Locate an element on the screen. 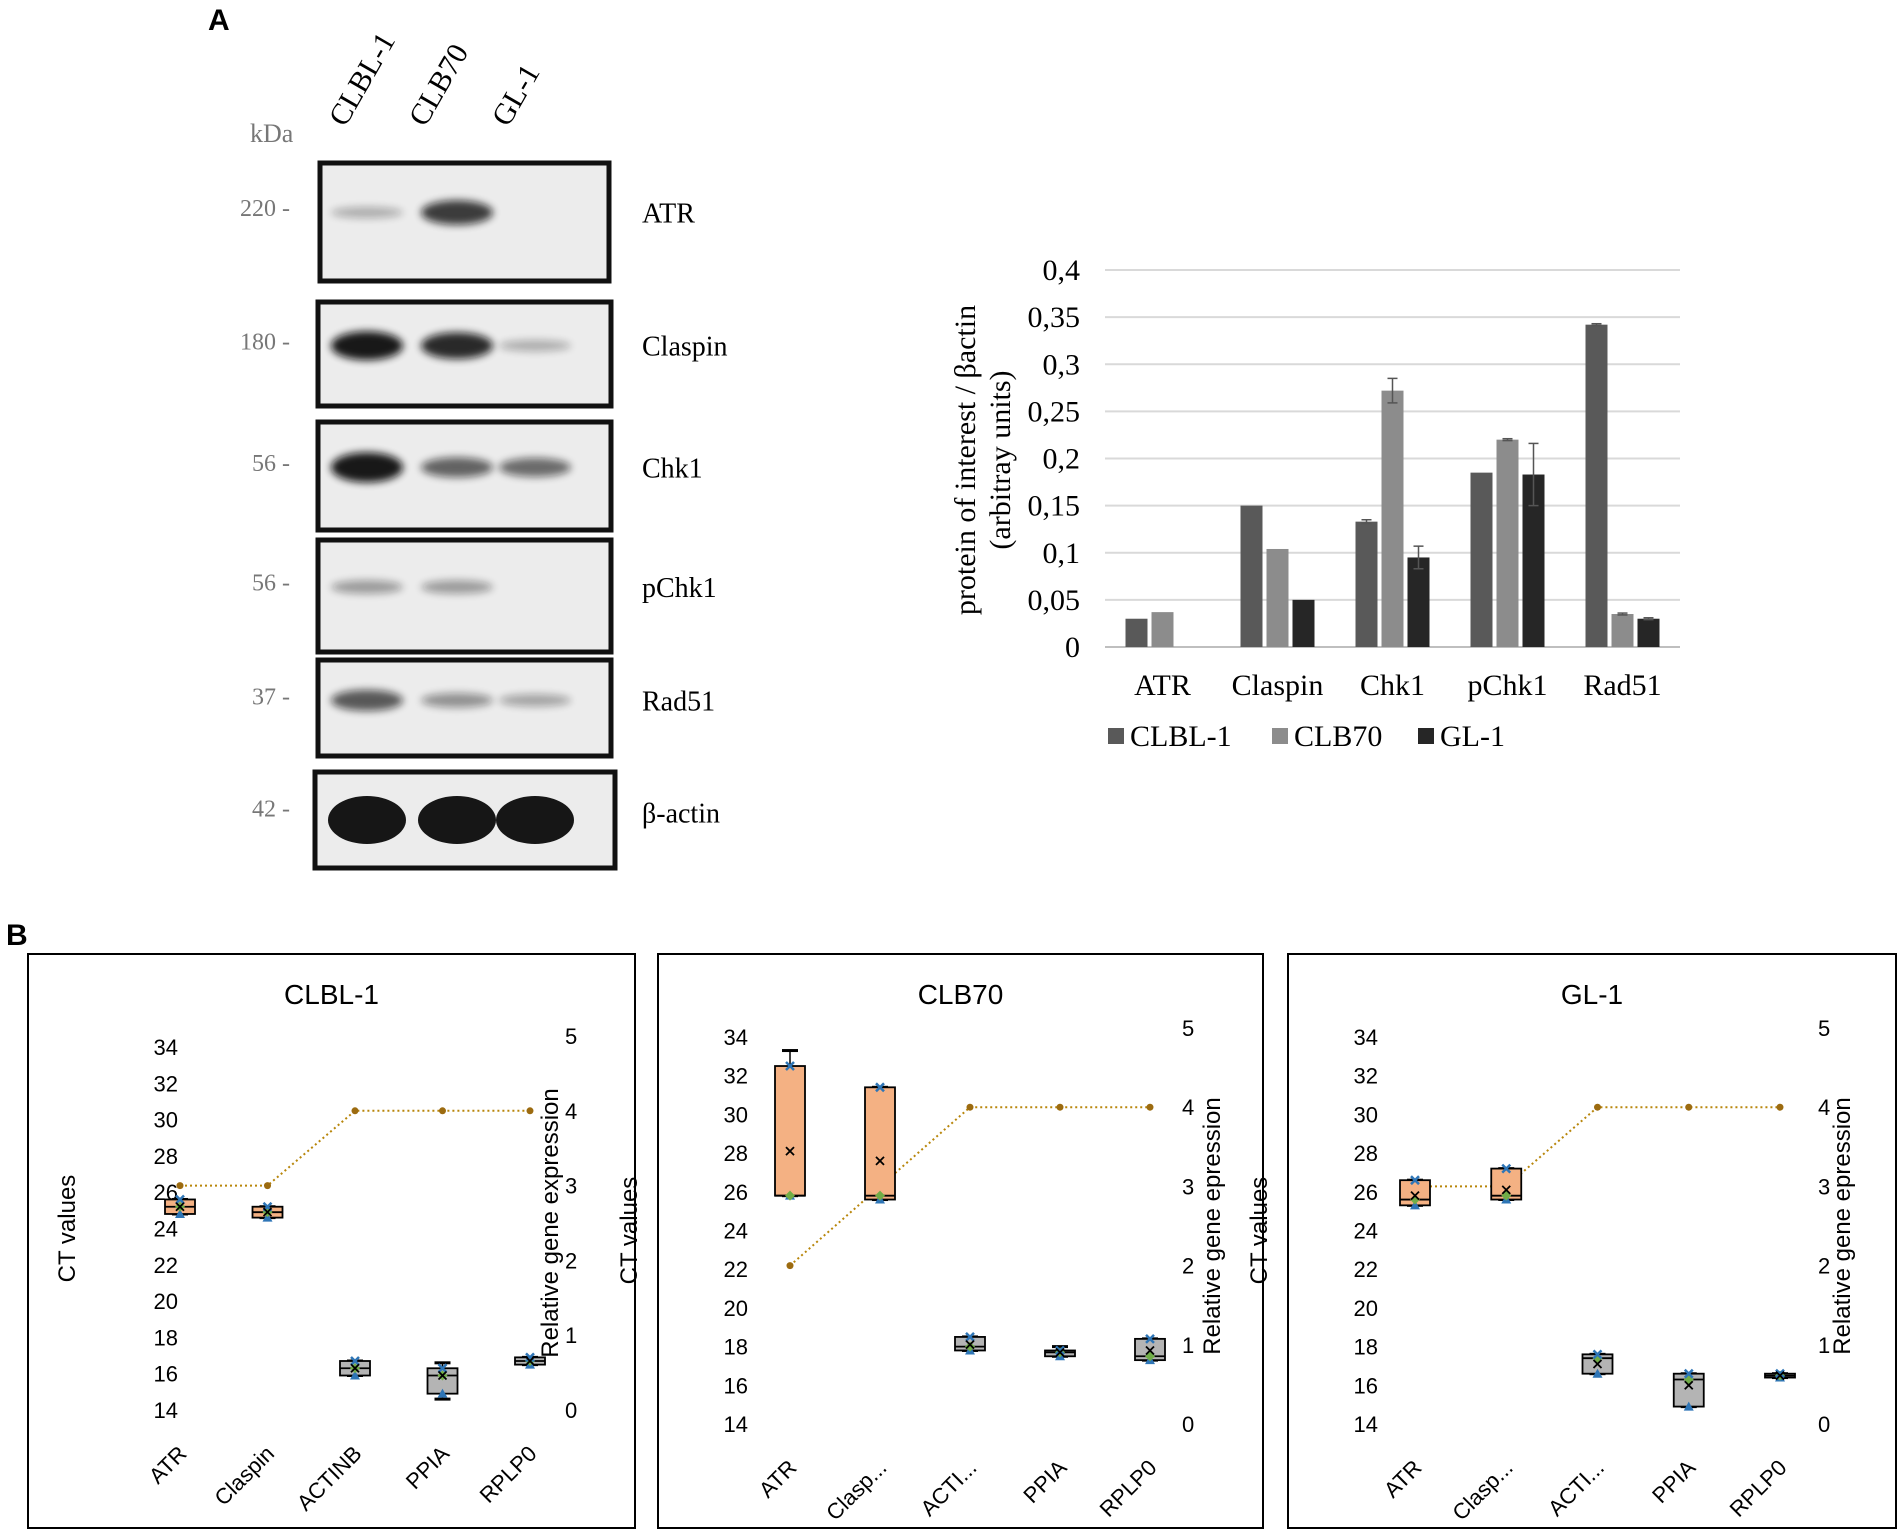  marker-label: 56 - is located at coordinates (271, 464).